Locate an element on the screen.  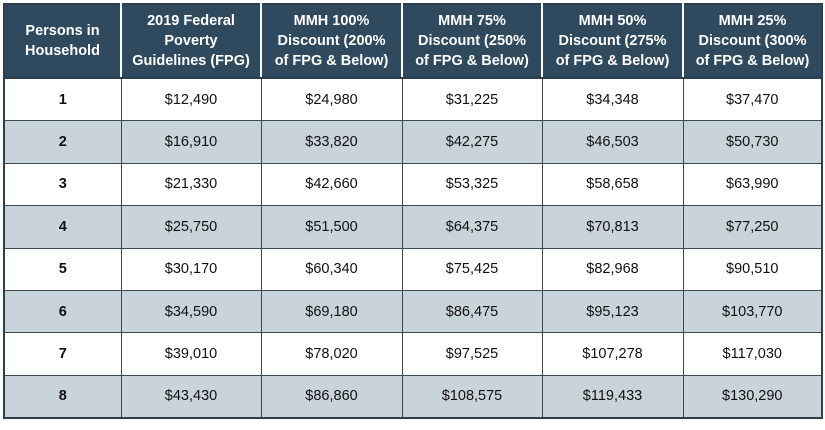
discount-100-cell: $24,980 is located at coordinates (332, 100).